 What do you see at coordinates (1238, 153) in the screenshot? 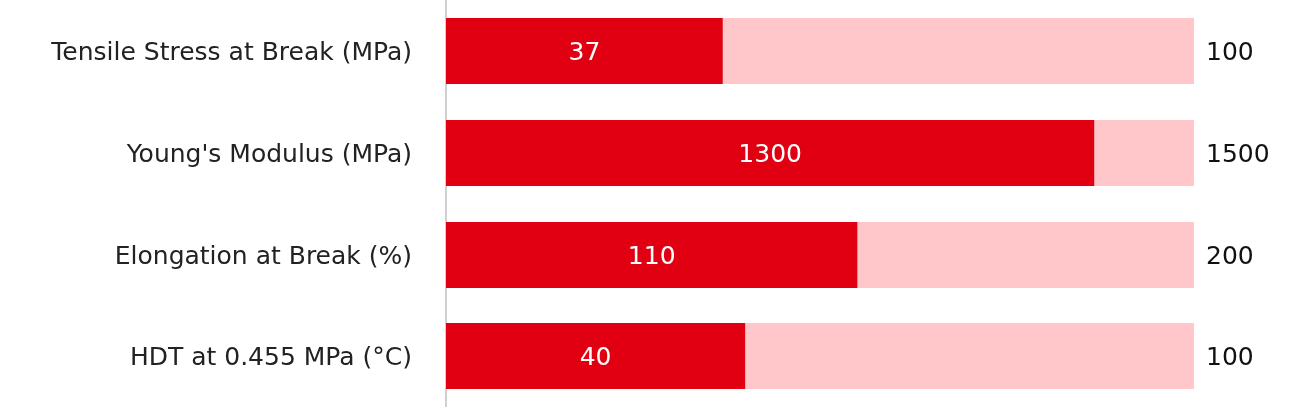
I see `total-label: 1500` at bounding box center [1238, 153].